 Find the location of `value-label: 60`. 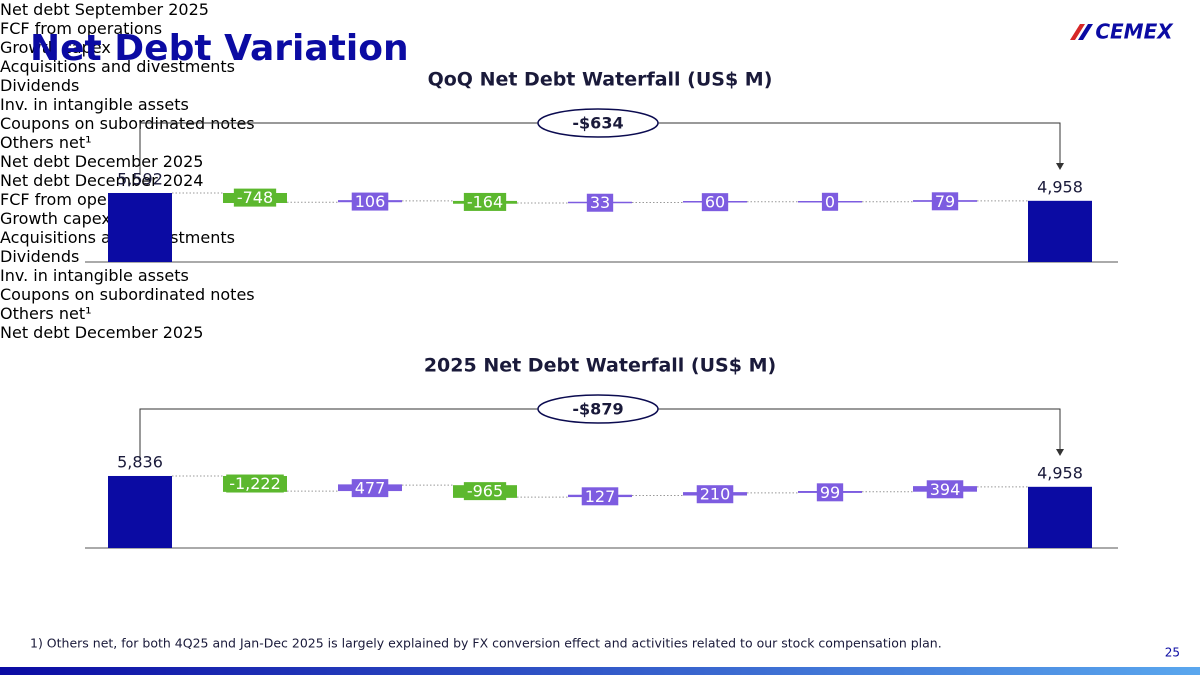

value-label: 60 is located at coordinates (715, 202).